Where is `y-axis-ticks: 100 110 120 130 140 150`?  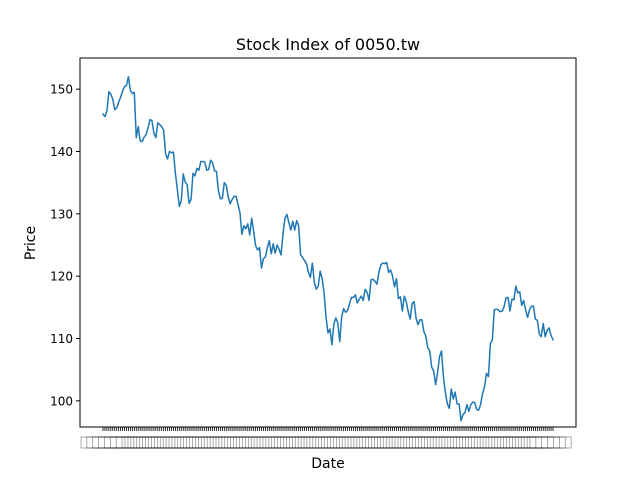 y-axis-ticks: 100 110 120 130 140 150 is located at coordinates (65, 245).